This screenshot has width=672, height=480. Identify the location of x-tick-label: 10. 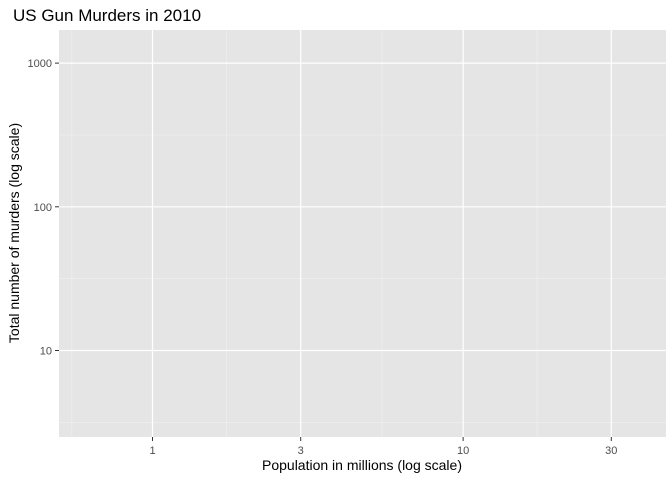
(463, 451).